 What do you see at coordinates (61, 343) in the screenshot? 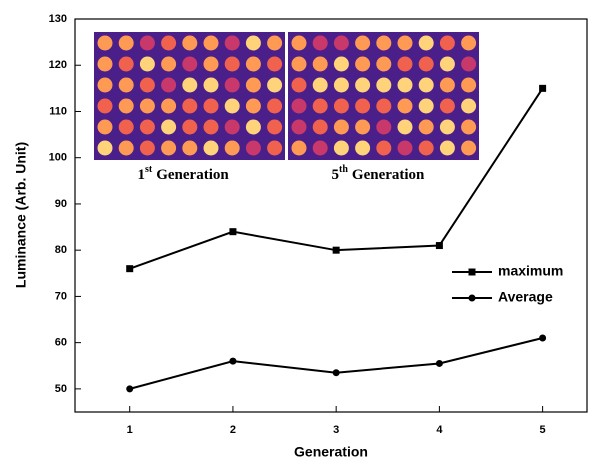
I see `y-tick-label: 60` at bounding box center [61, 343].